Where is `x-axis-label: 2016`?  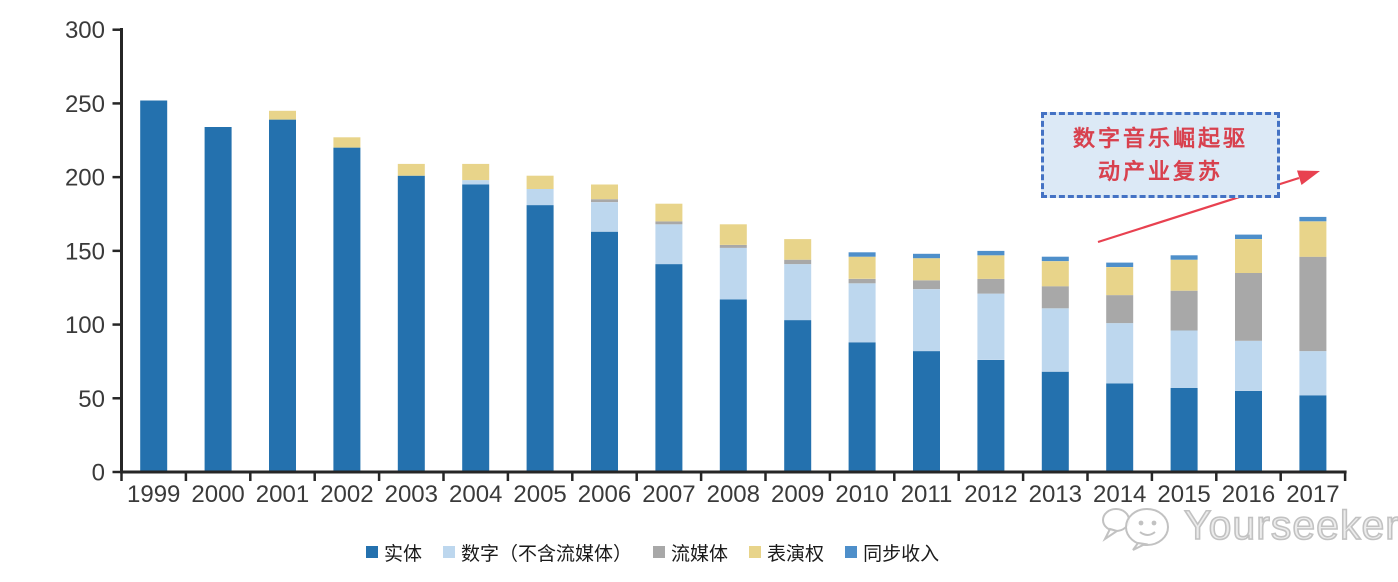 x-axis-label: 2016 is located at coordinates (1248, 494).